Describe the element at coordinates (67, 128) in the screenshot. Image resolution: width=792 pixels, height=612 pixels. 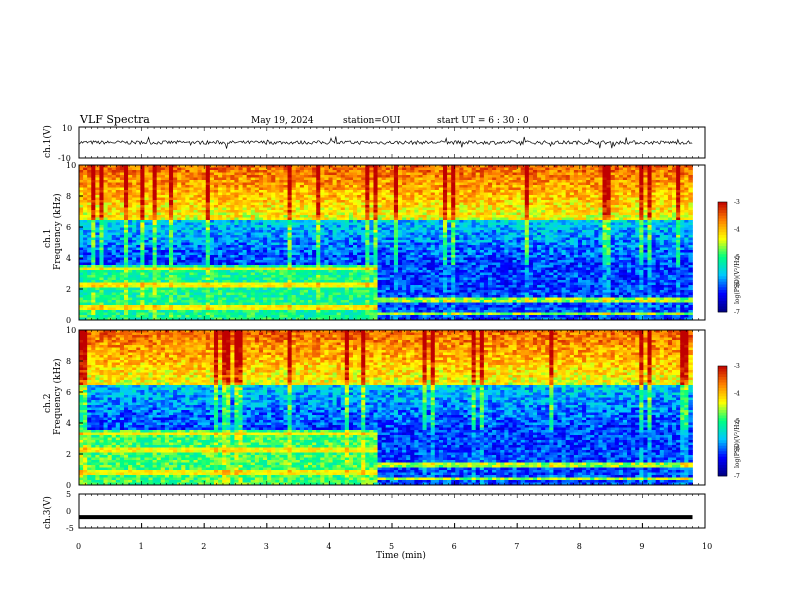
I see `ch1-ytick-top: 10` at that location.